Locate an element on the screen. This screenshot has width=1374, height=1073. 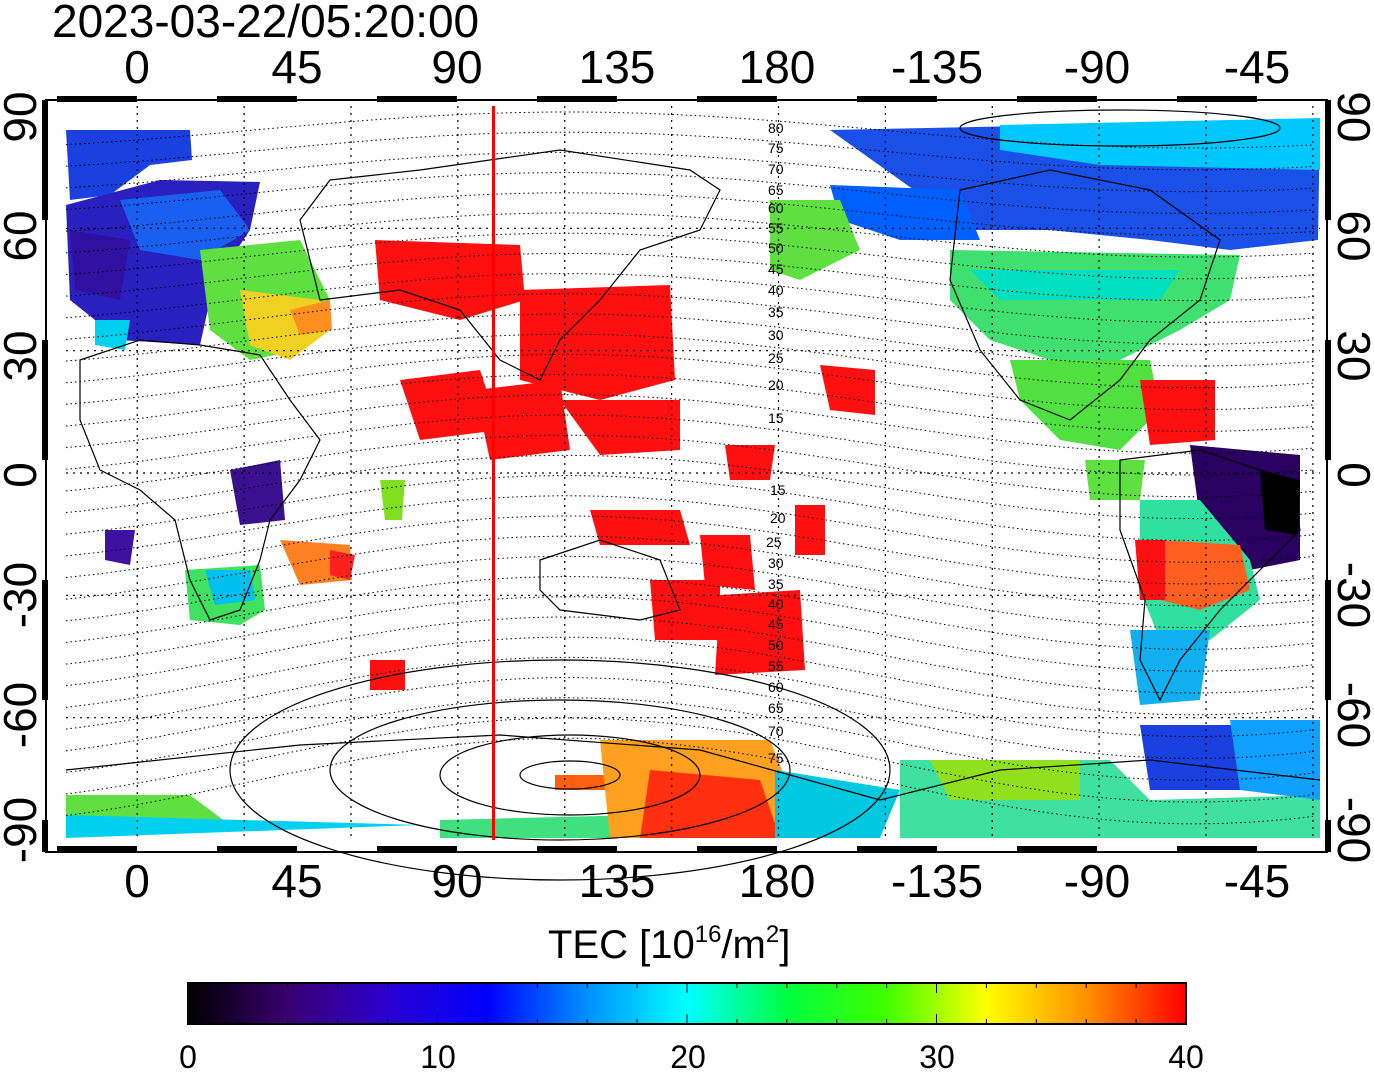
mlat-label-n75: 75 is located at coordinates (776, 148).